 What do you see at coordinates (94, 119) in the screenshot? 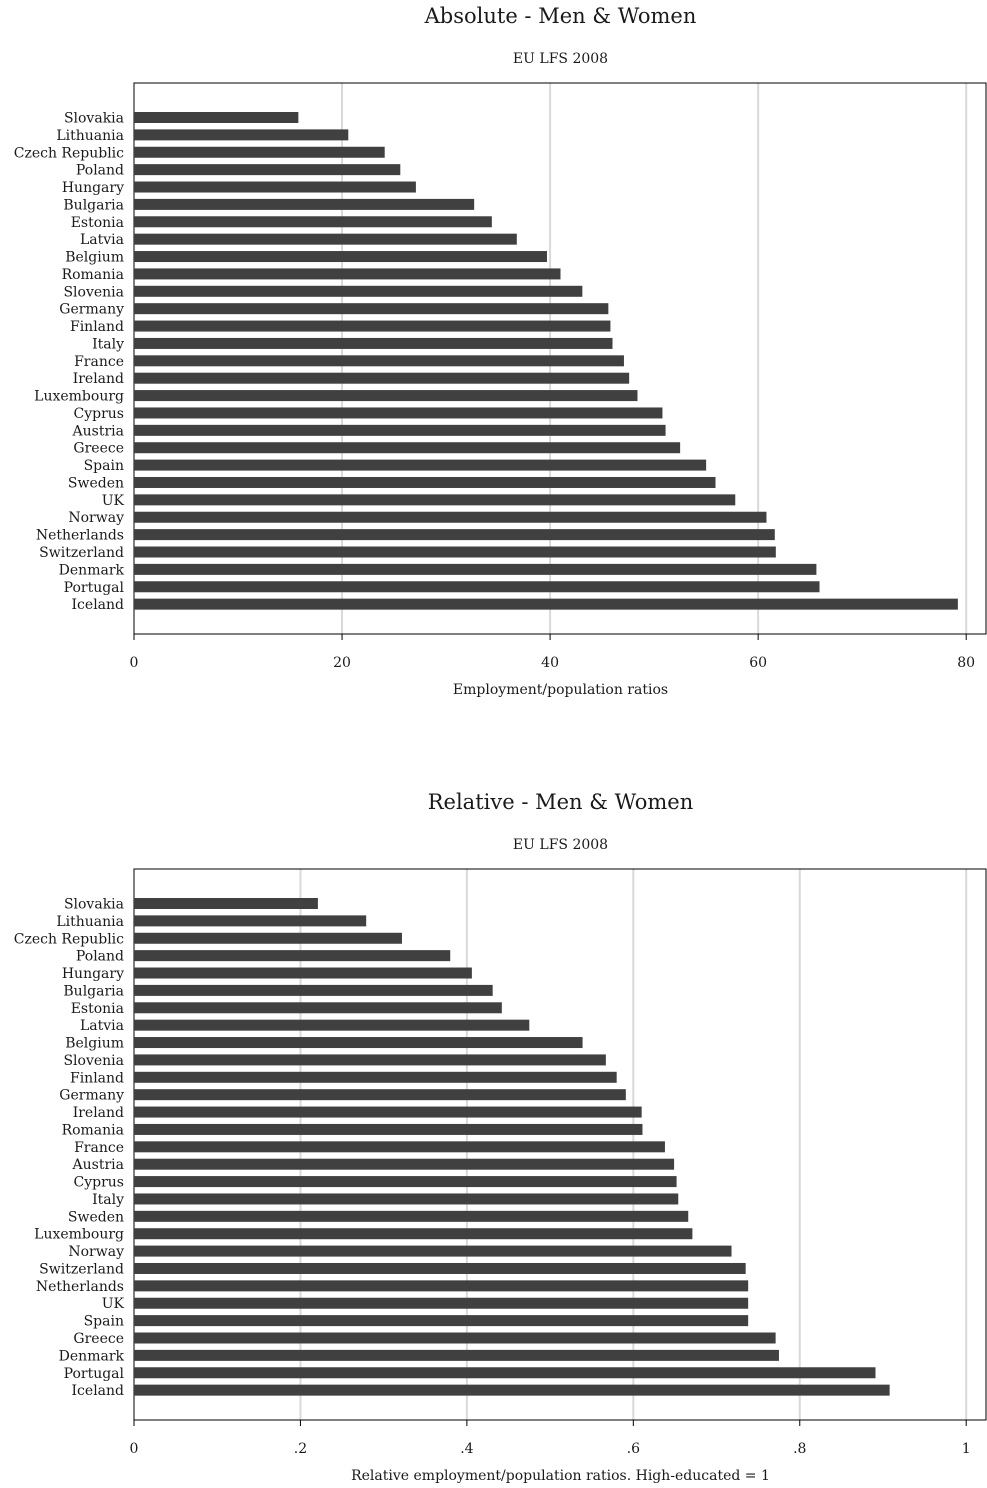
I see `category-label: Slovakia` at bounding box center [94, 119].